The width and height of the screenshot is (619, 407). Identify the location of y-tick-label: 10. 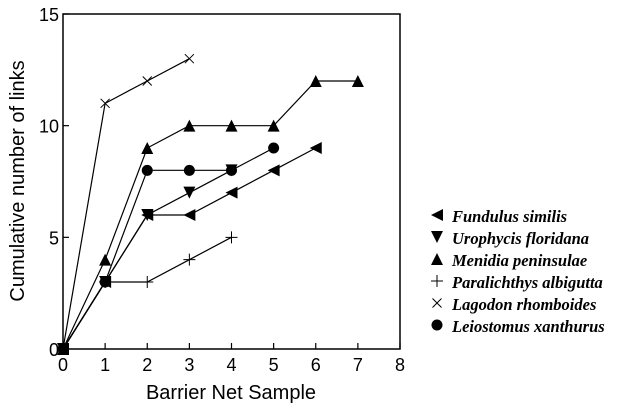
(49, 127).